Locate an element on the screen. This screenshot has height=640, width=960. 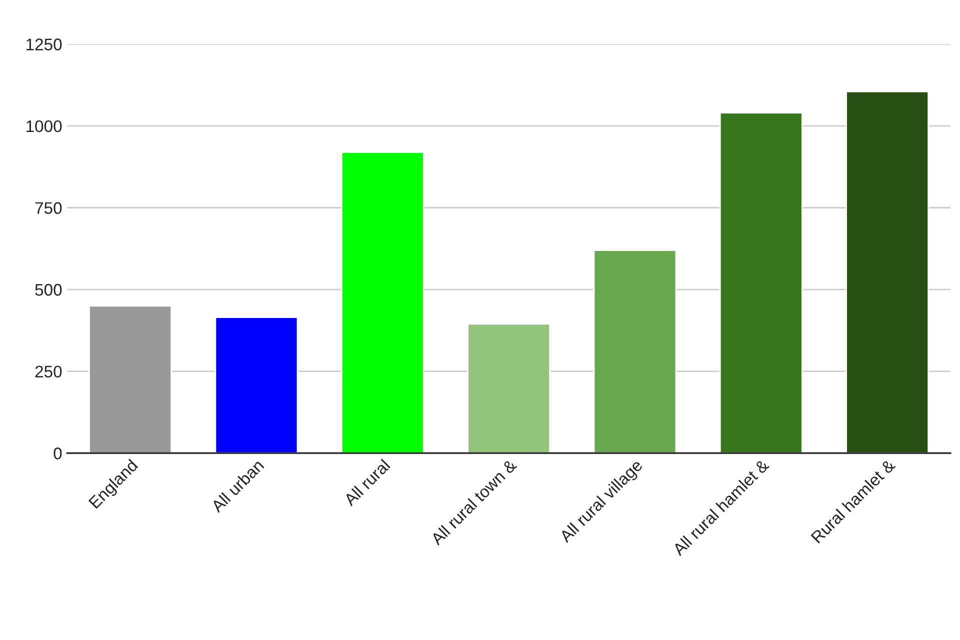
y-tick-label: 1250 is located at coordinates (44, 44).